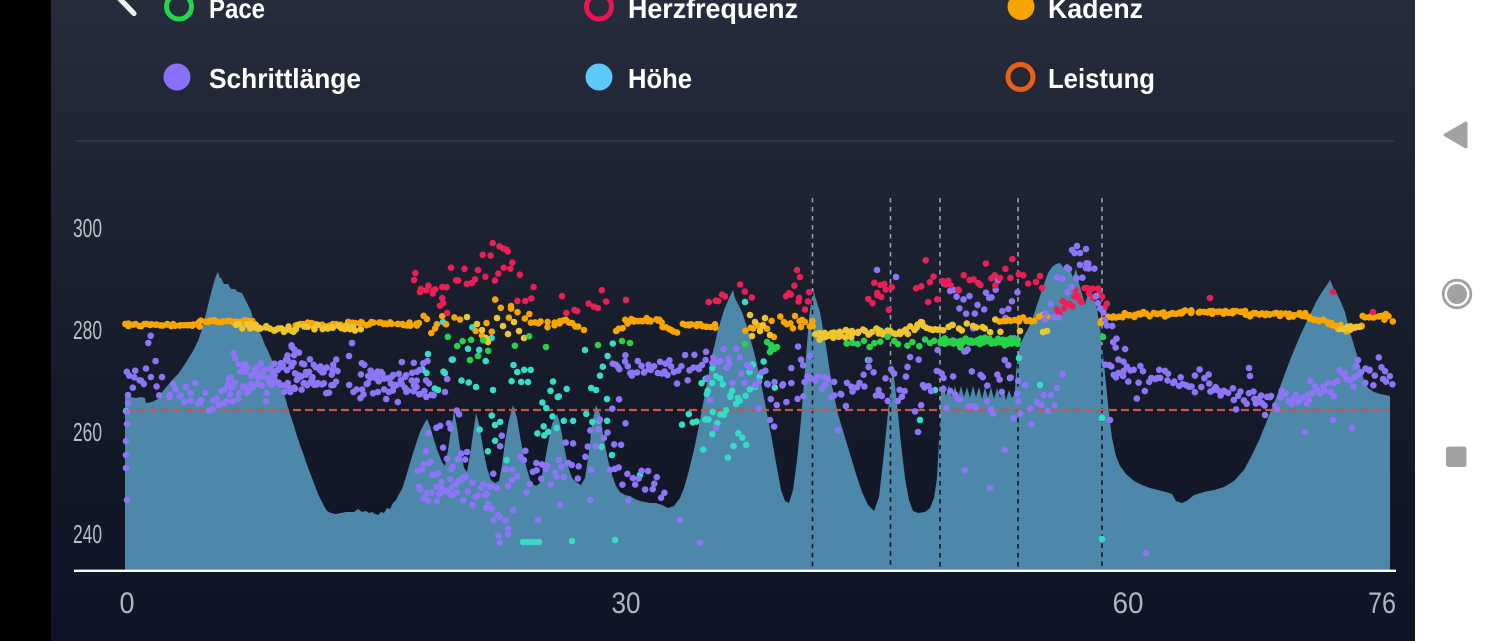  Describe the element at coordinates (237, 12) in the screenshot. I see `svg-text: Pace` at that location.